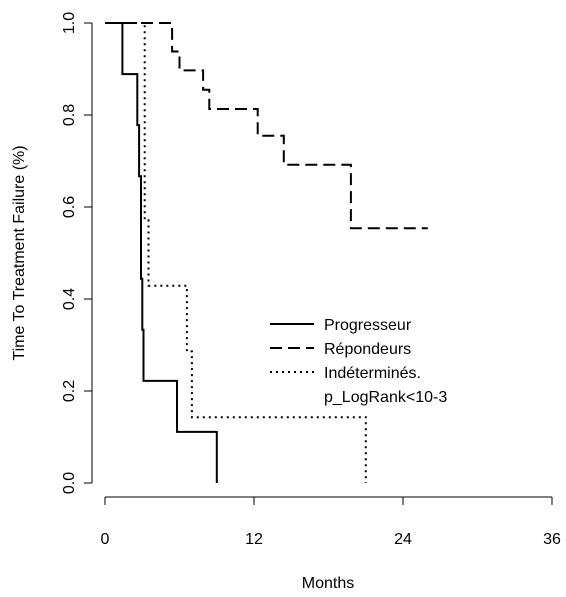 This screenshot has height=597, width=566. Describe the element at coordinates (69, 483) in the screenshot. I see `y-tick-label: 0.0` at that location.